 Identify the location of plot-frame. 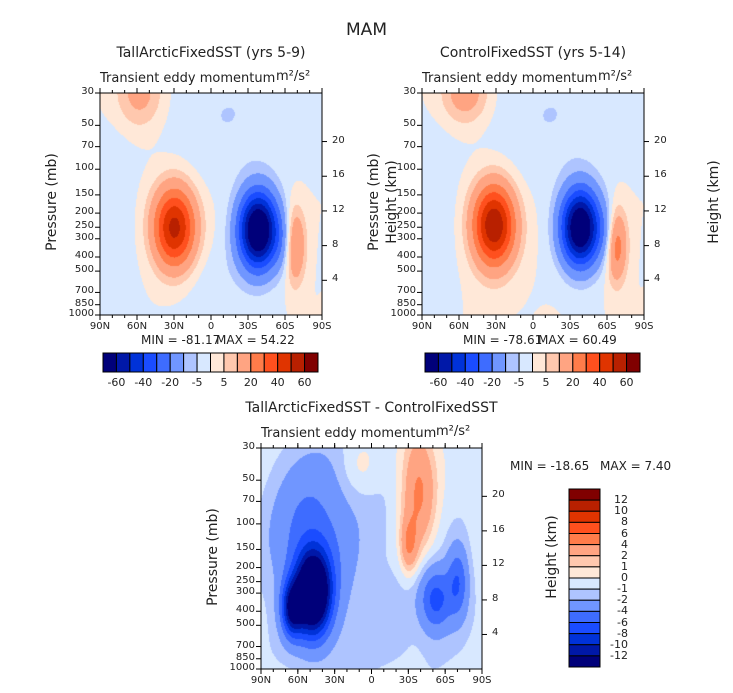
(371, 558).